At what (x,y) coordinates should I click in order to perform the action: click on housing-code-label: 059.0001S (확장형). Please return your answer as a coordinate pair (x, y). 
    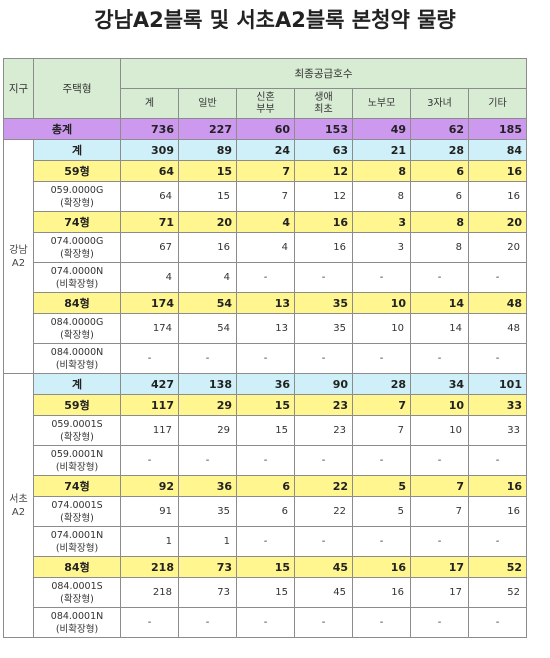
    Looking at the image, I should click on (77, 430).